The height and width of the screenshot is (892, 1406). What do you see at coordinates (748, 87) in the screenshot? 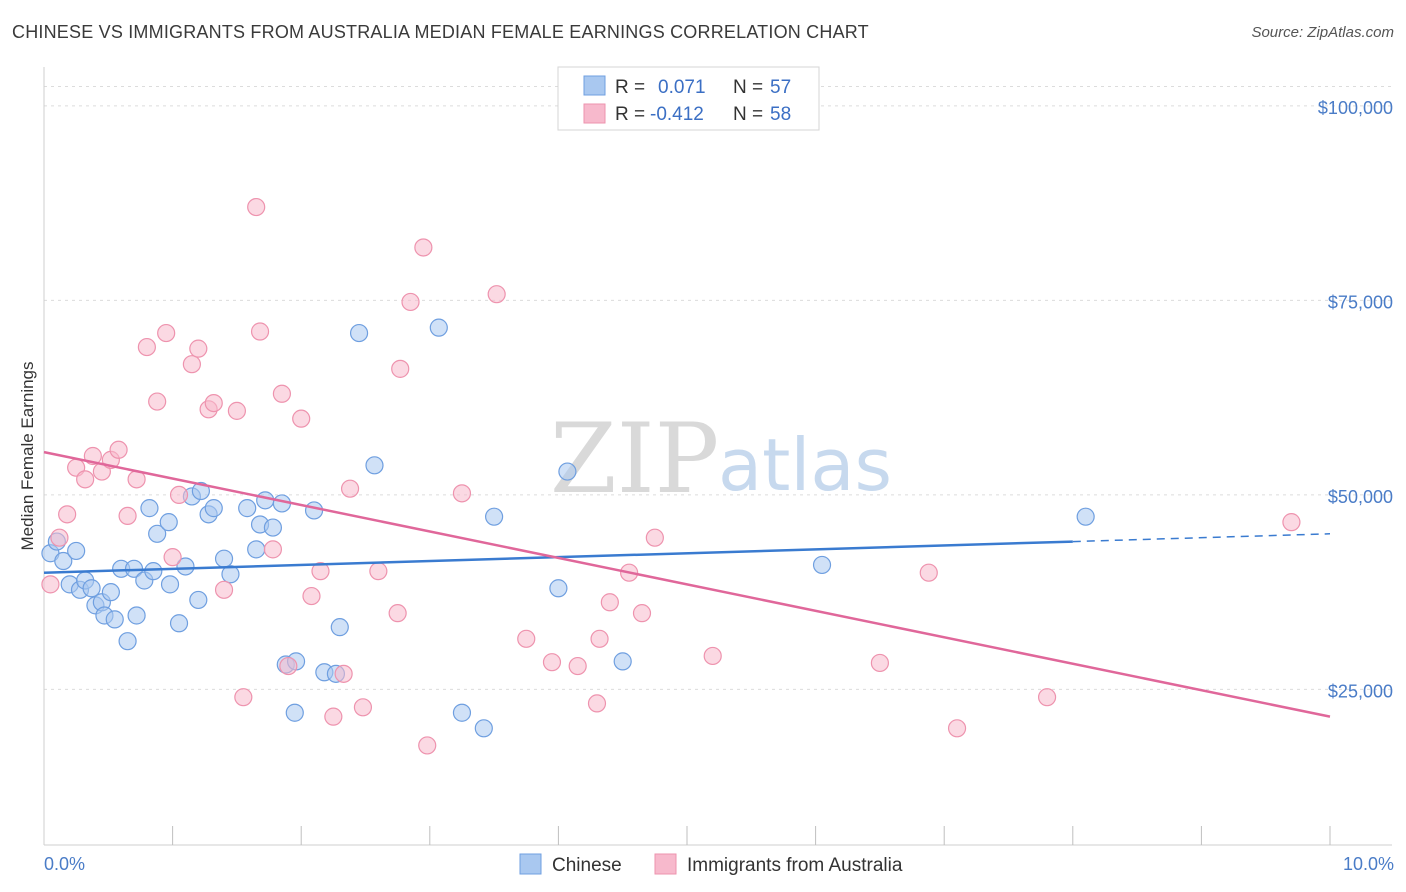
I see `legend-n-label-chinese: N =` at bounding box center [748, 87].